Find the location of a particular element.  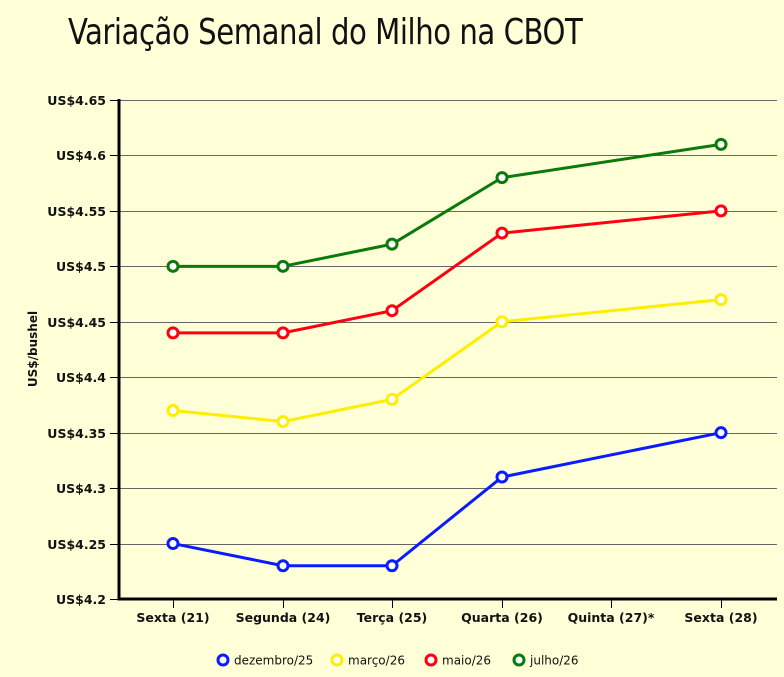

legend-label: dezembro/25 is located at coordinates (273, 661).